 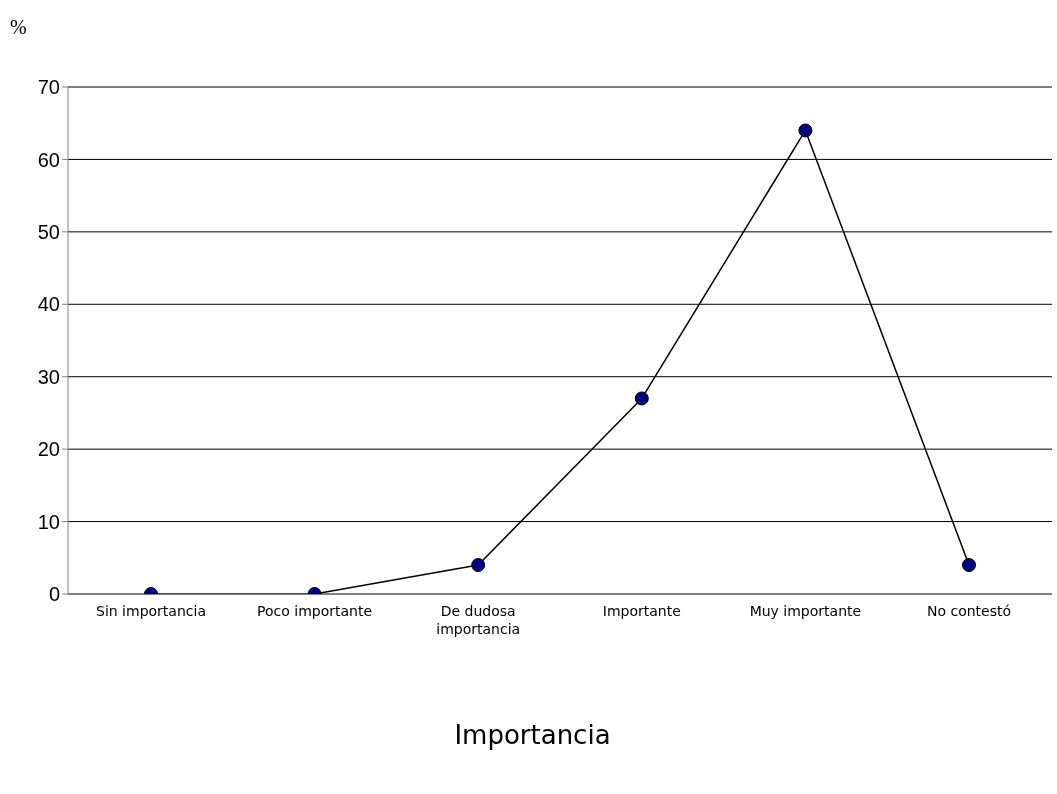 I want to click on y-tick-label: 20, so click(x=48, y=449).